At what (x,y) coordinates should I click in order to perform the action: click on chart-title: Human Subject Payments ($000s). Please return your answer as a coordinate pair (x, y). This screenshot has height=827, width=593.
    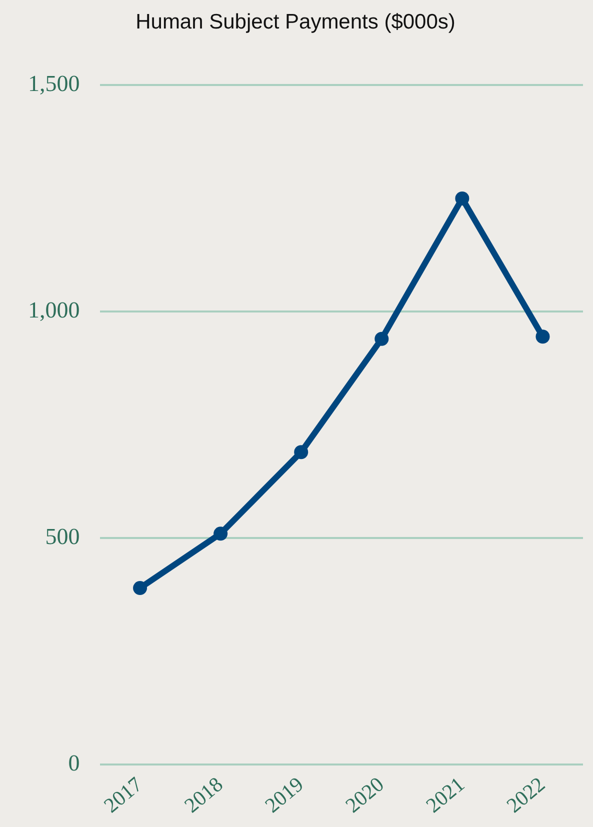
    Looking at the image, I should click on (296, 22).